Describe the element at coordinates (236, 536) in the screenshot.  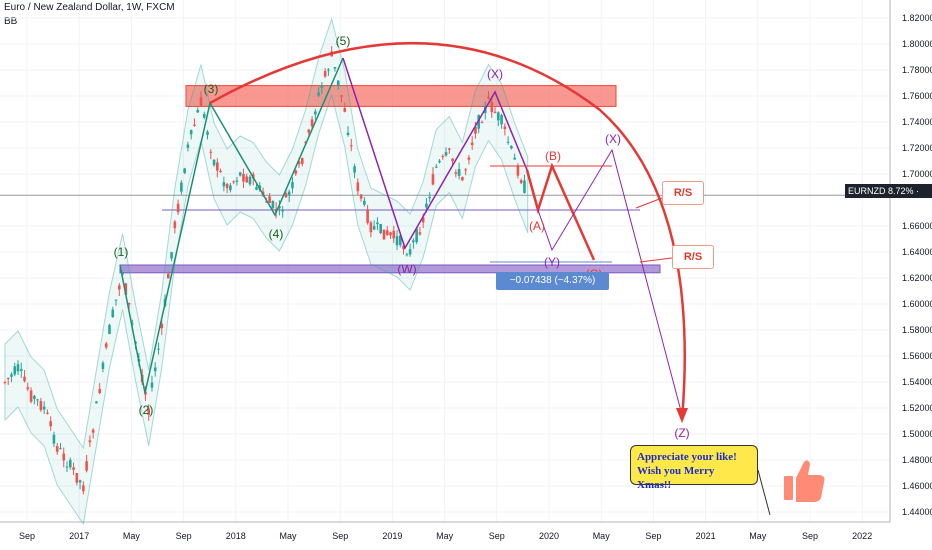
I see `x-tick-label: 2018` at that location.